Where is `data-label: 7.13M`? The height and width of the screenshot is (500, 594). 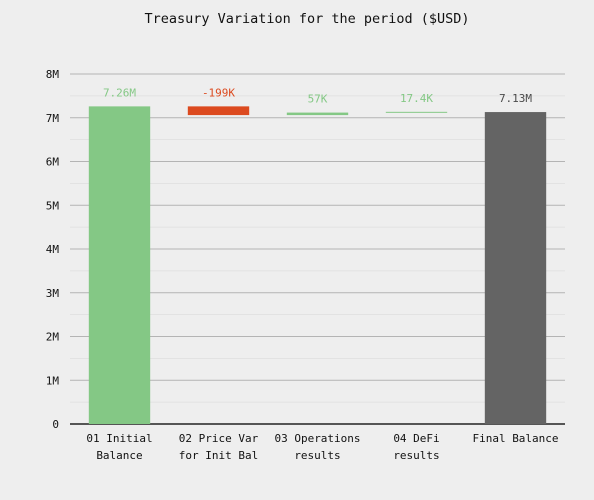 data-label: 7.13M is located at coordinates (515, 98).